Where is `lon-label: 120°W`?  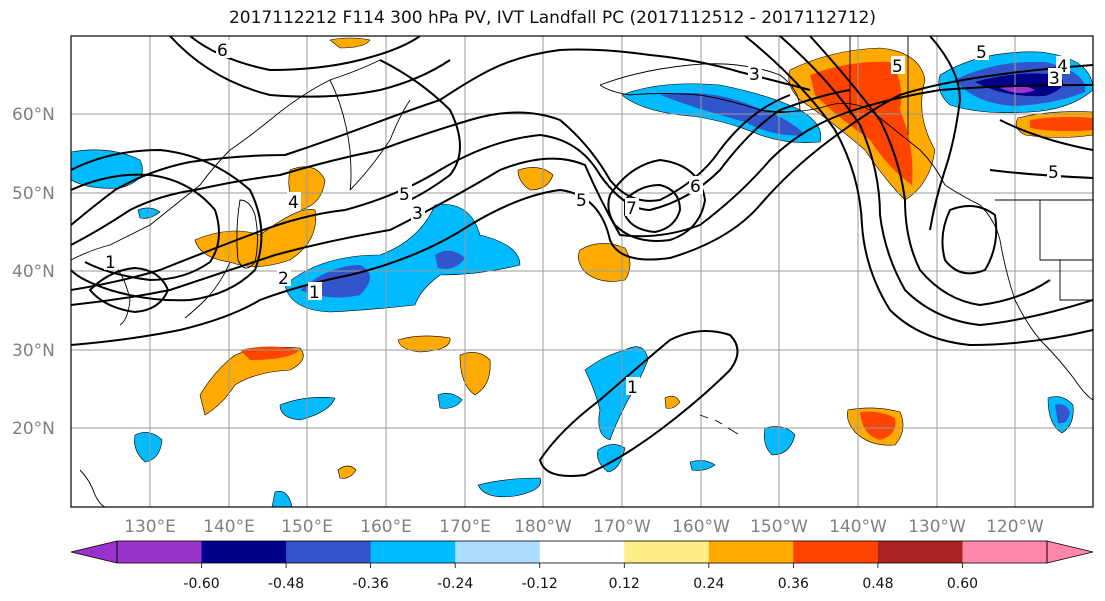 lon-label: 120°W is located at coordinates (1015, 527).